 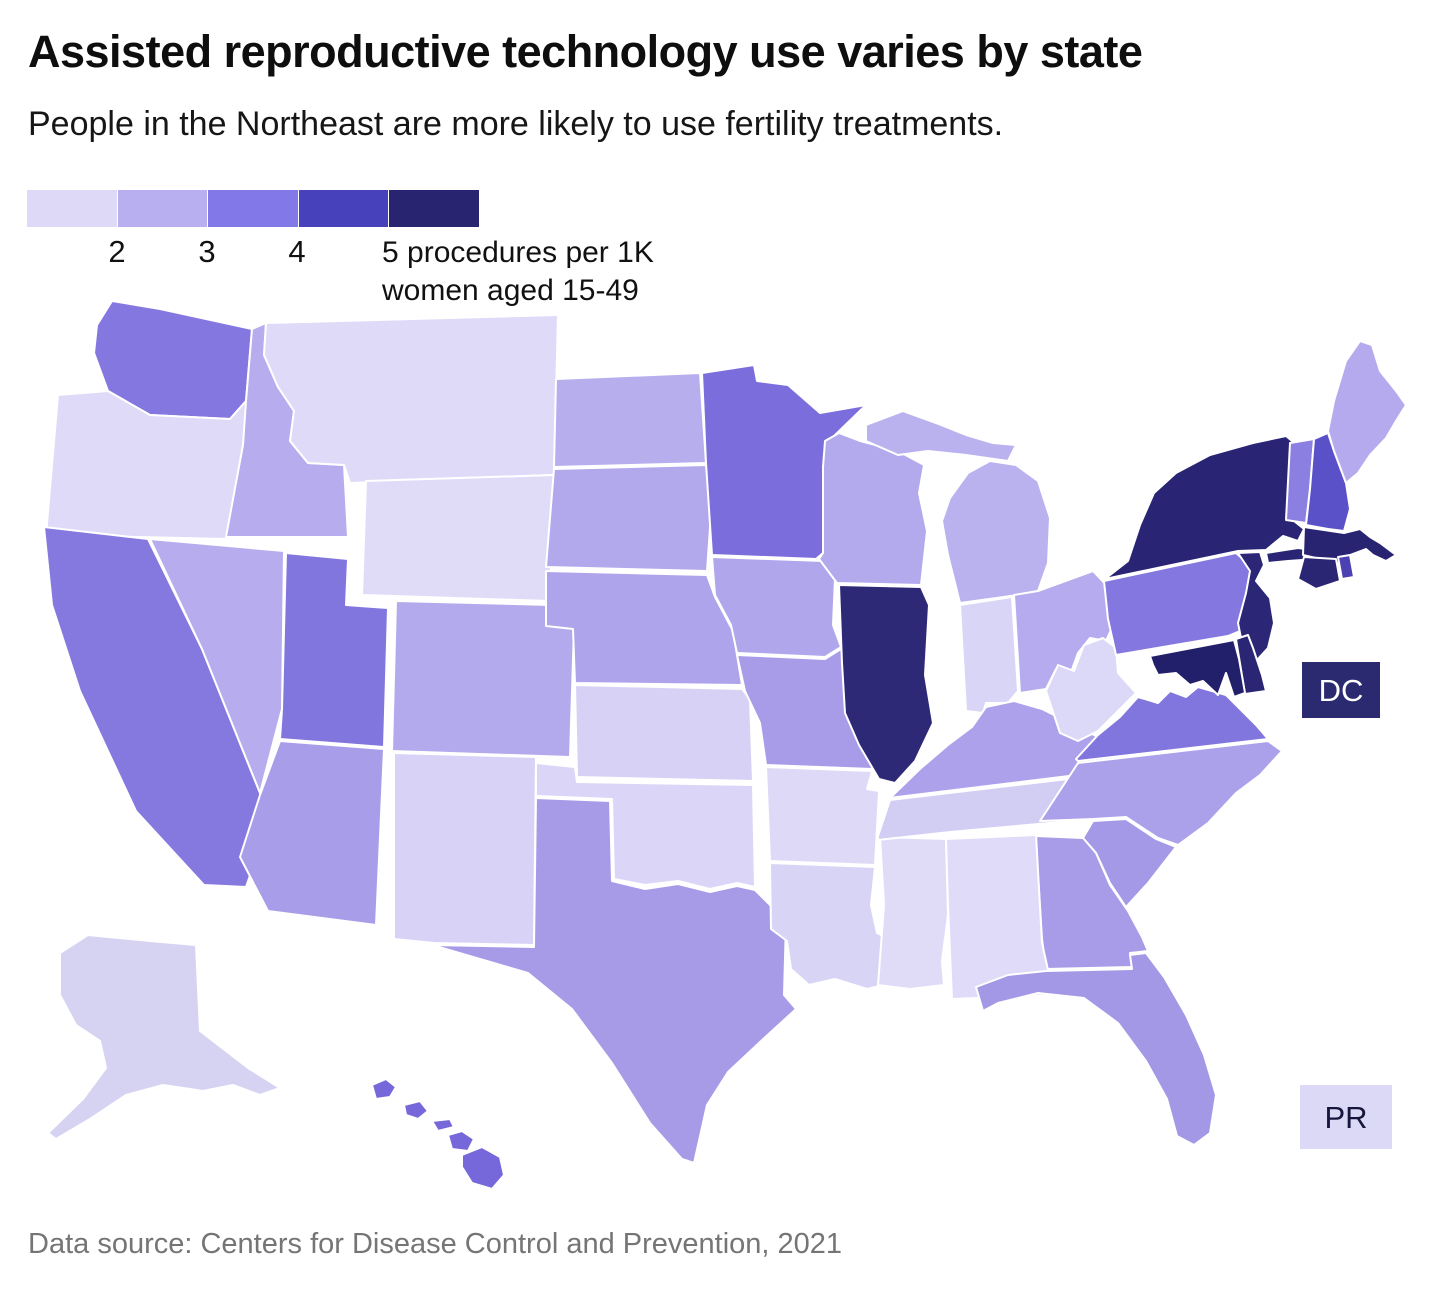 I want to click on pr-label-box: PR, so click(x=1346, y=1117).